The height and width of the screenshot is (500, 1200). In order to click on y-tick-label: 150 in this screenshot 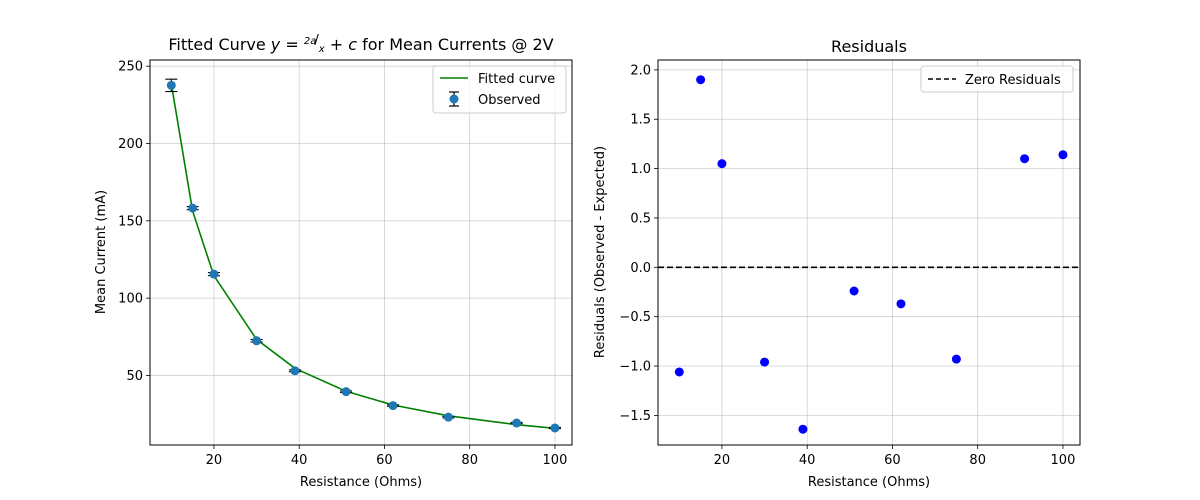, I will do `click(130, 221)`.